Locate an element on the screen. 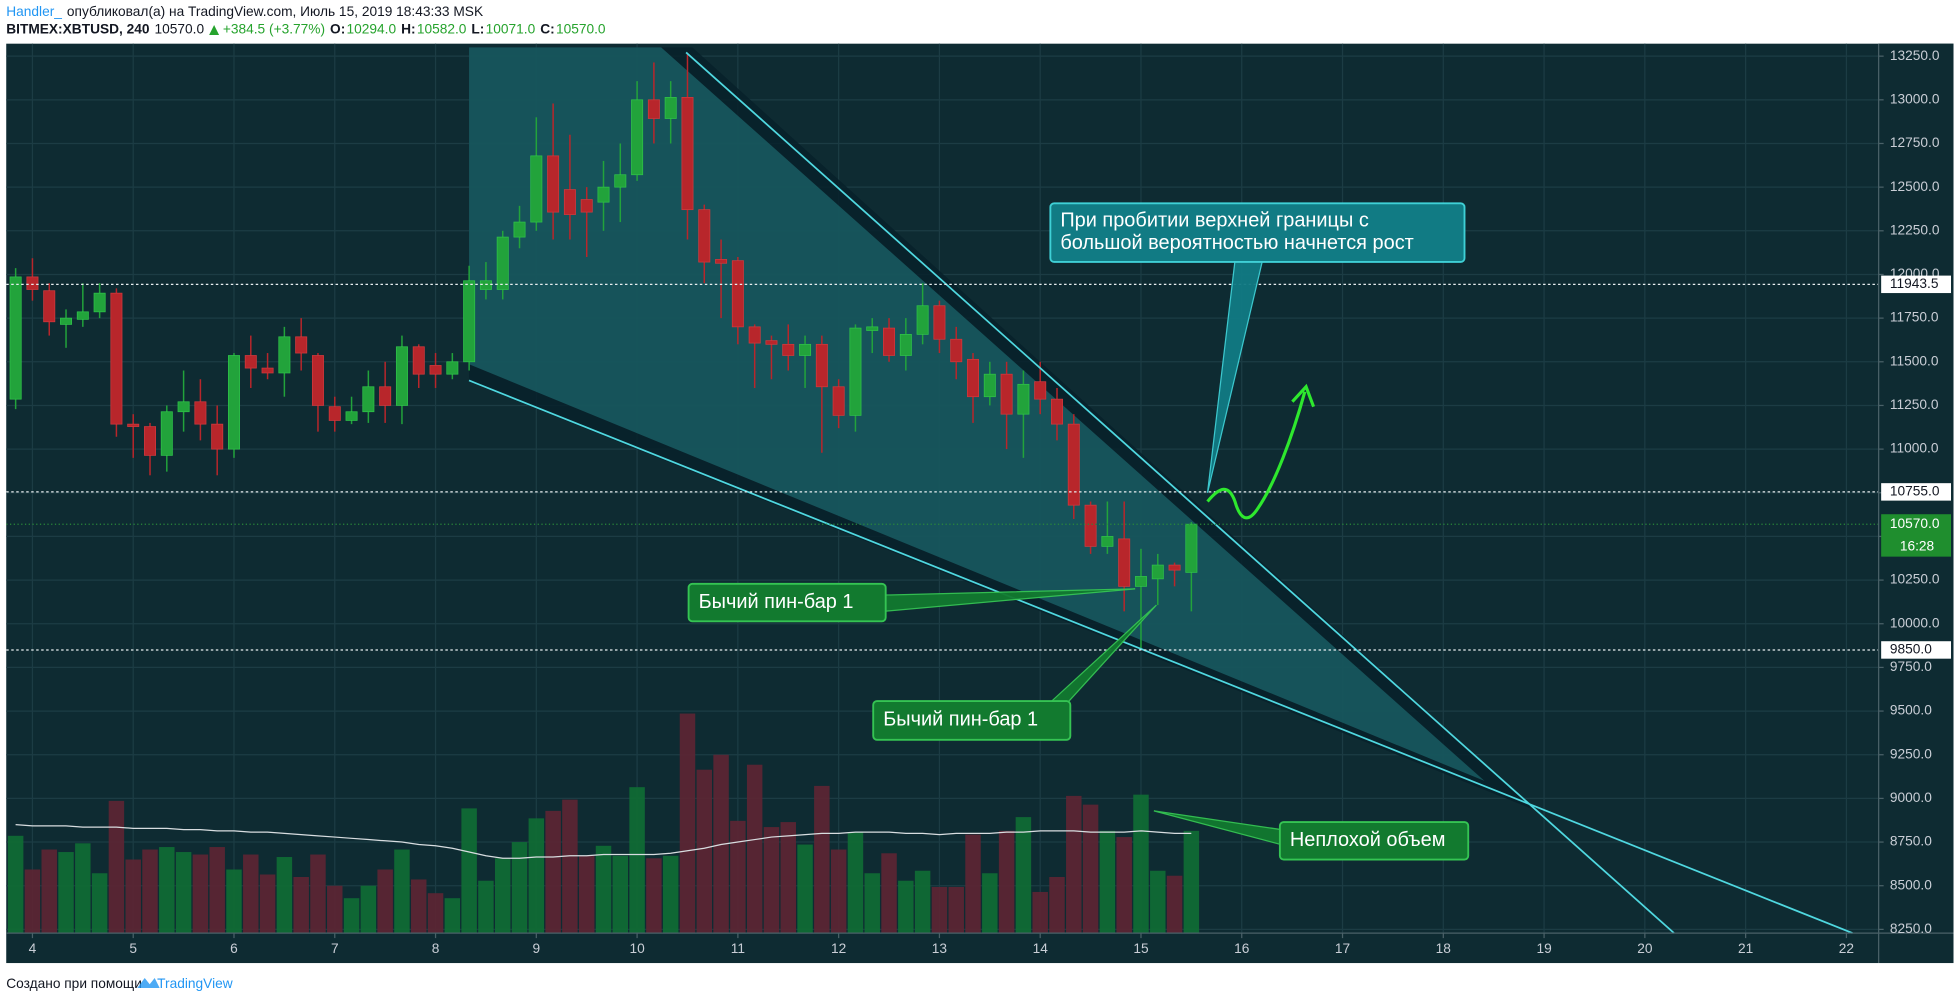 Image resolution: width=1956 pixels, height=1003 pixels. y-tick-label: 13000.0 is located at coordinates (1915, 98).